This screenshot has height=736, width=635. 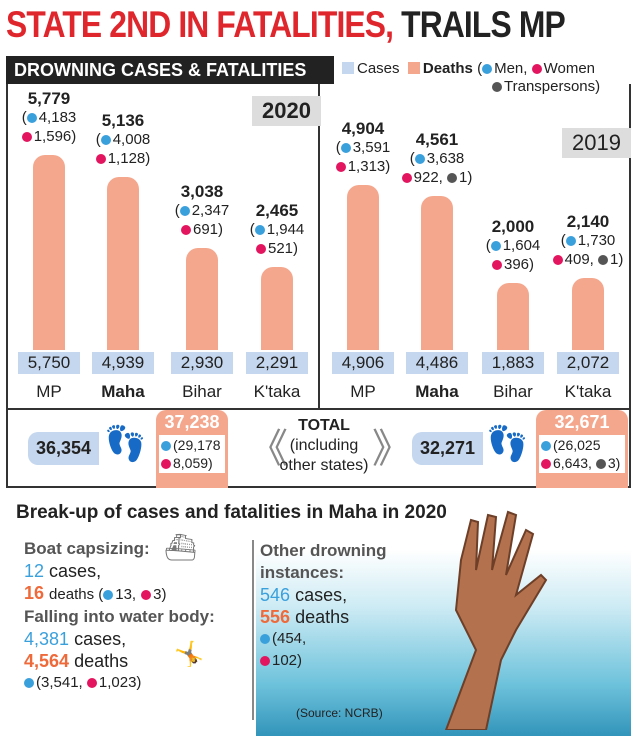 What do you see at coordinates (552, 86) in the screenshot?
I see `legend-trans: Transpersons)` at bounding box center [552, 86].